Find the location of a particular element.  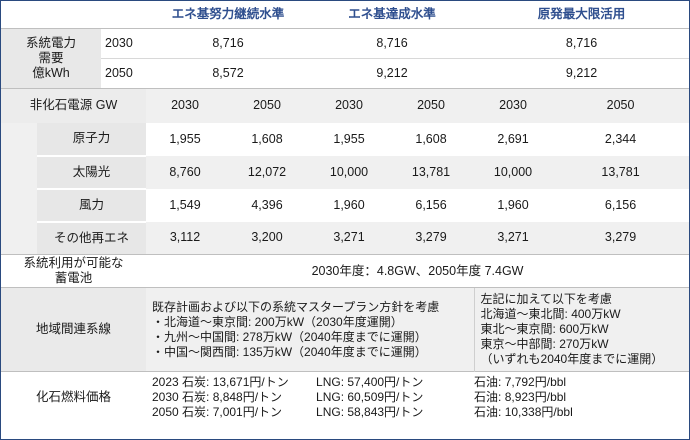

capacity-group-margin is located at coordinates (19, 188).